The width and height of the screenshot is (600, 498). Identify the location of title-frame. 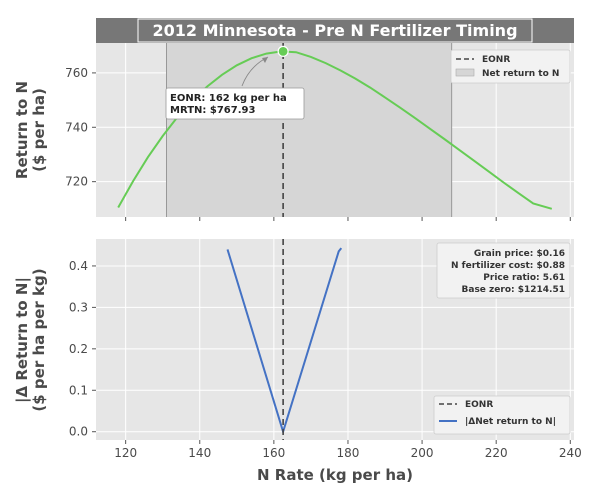
(335, 30).